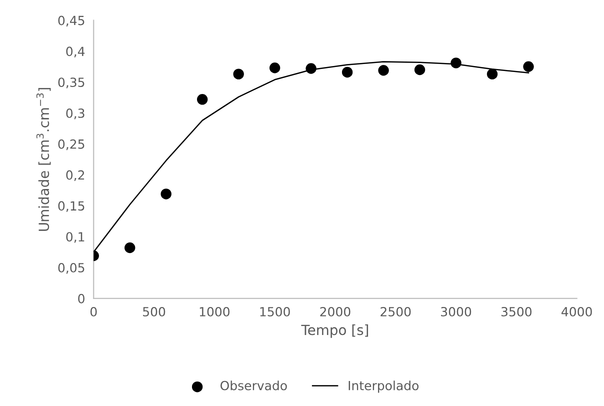  Describe the element at coordinates (75, 52) in the screenshot. I see `y-tick-label: 0,4` at that location.